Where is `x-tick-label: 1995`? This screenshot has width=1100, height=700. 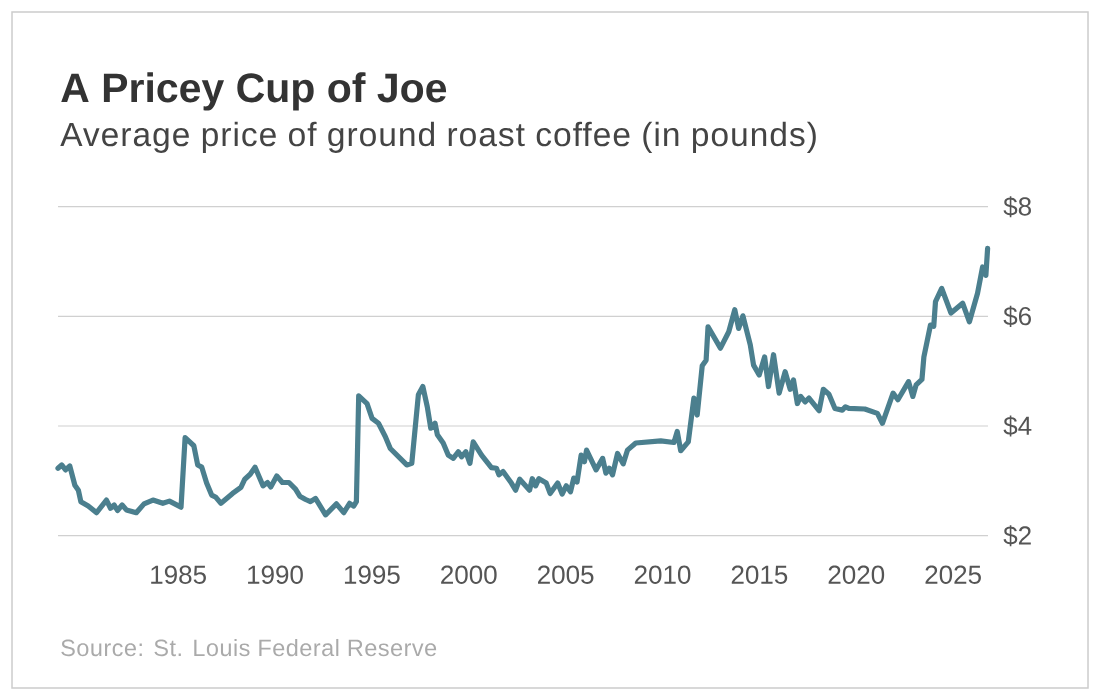
x-tick-label: 1995 is located at coordinates (372, 574).